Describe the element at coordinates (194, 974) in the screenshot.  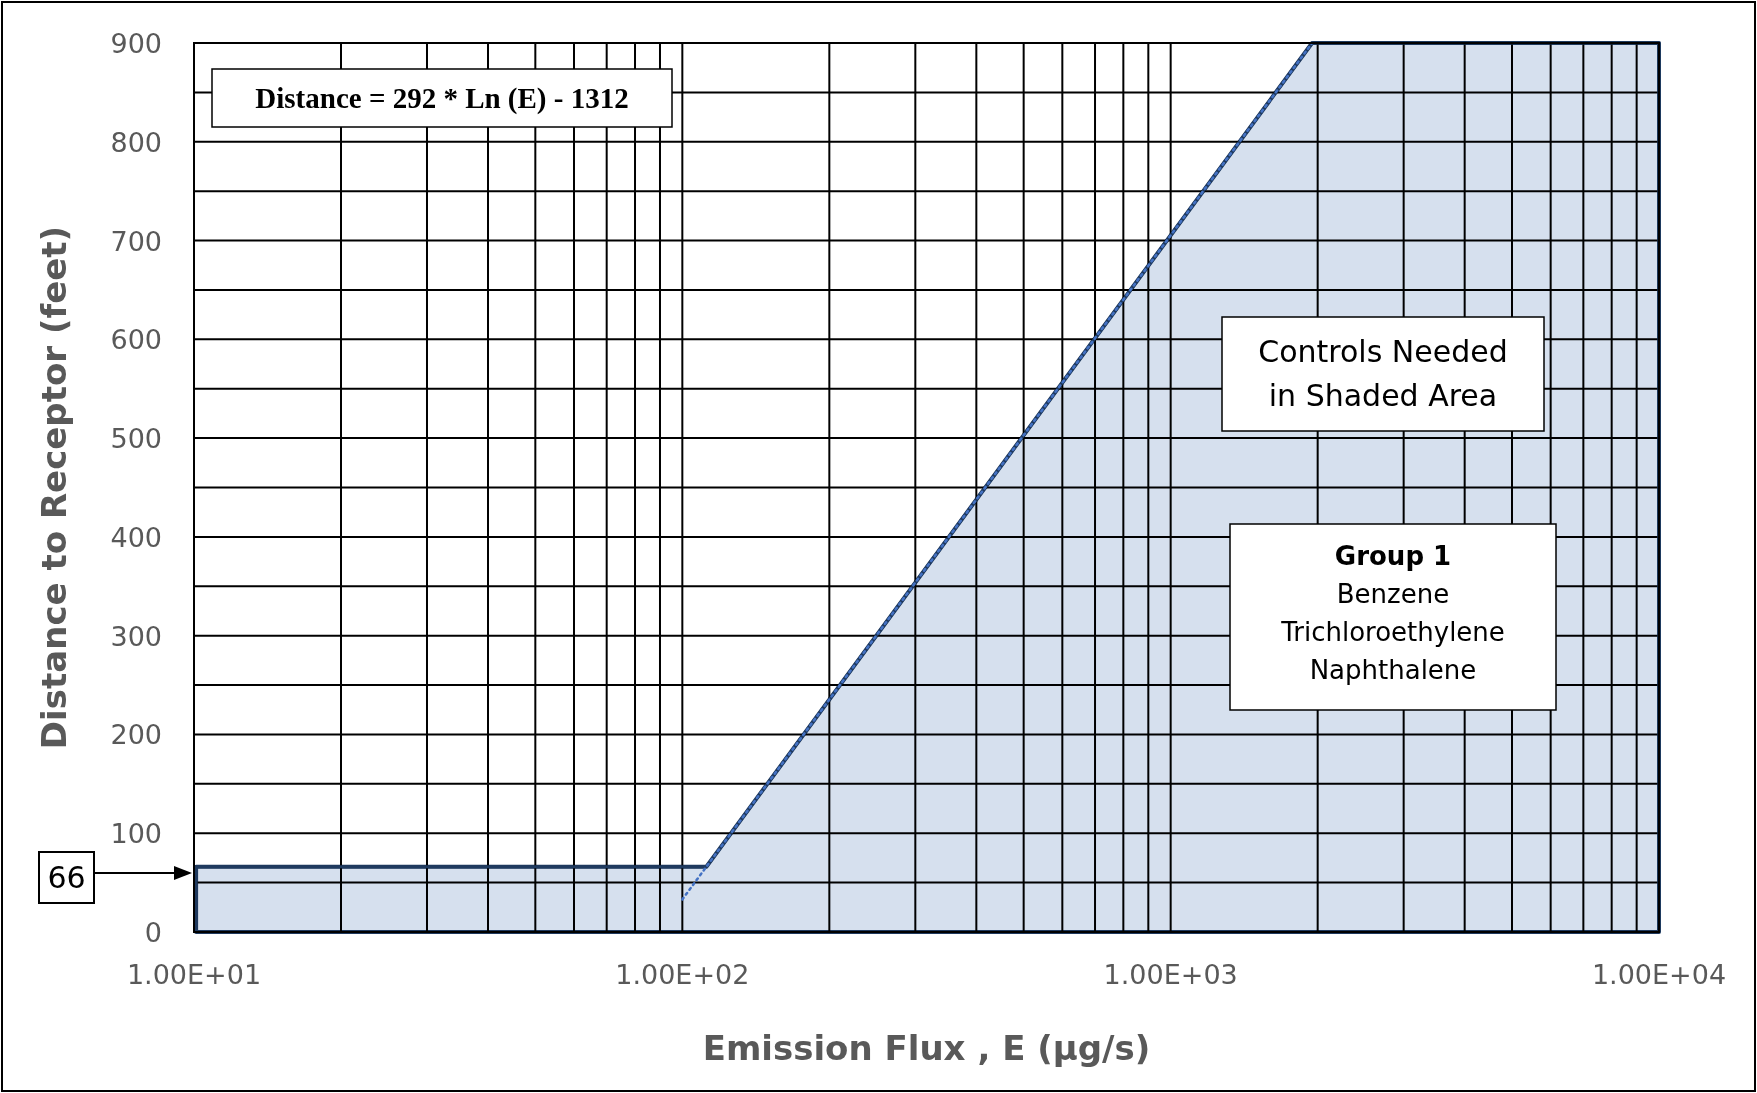
I see `x-tick-label: 1.00E+01` at that location.